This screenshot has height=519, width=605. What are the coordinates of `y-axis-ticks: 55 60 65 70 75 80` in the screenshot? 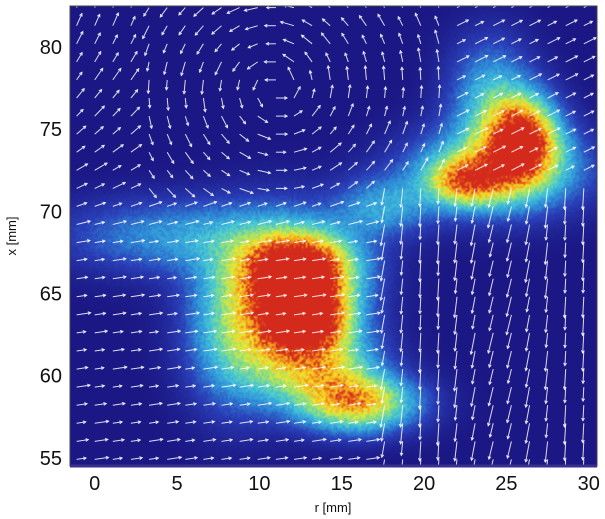 It's located at (51, 253).